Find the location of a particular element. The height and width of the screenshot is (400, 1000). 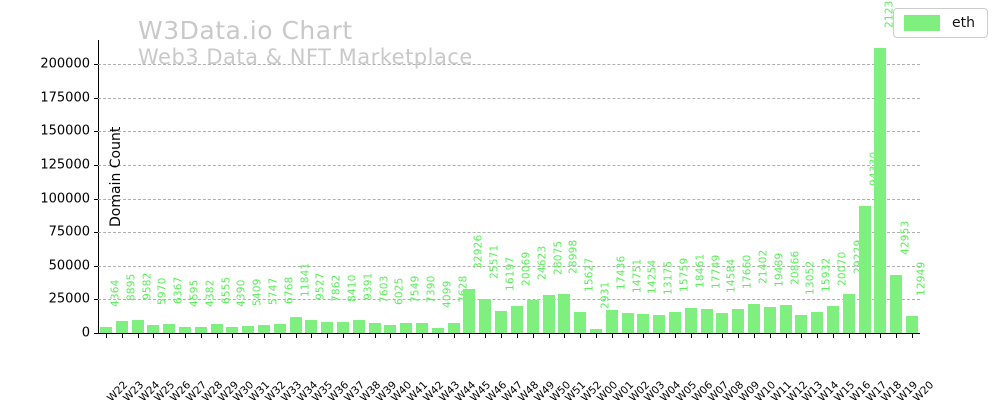

bar-group: 11841 is located at coordinates (299, 186).